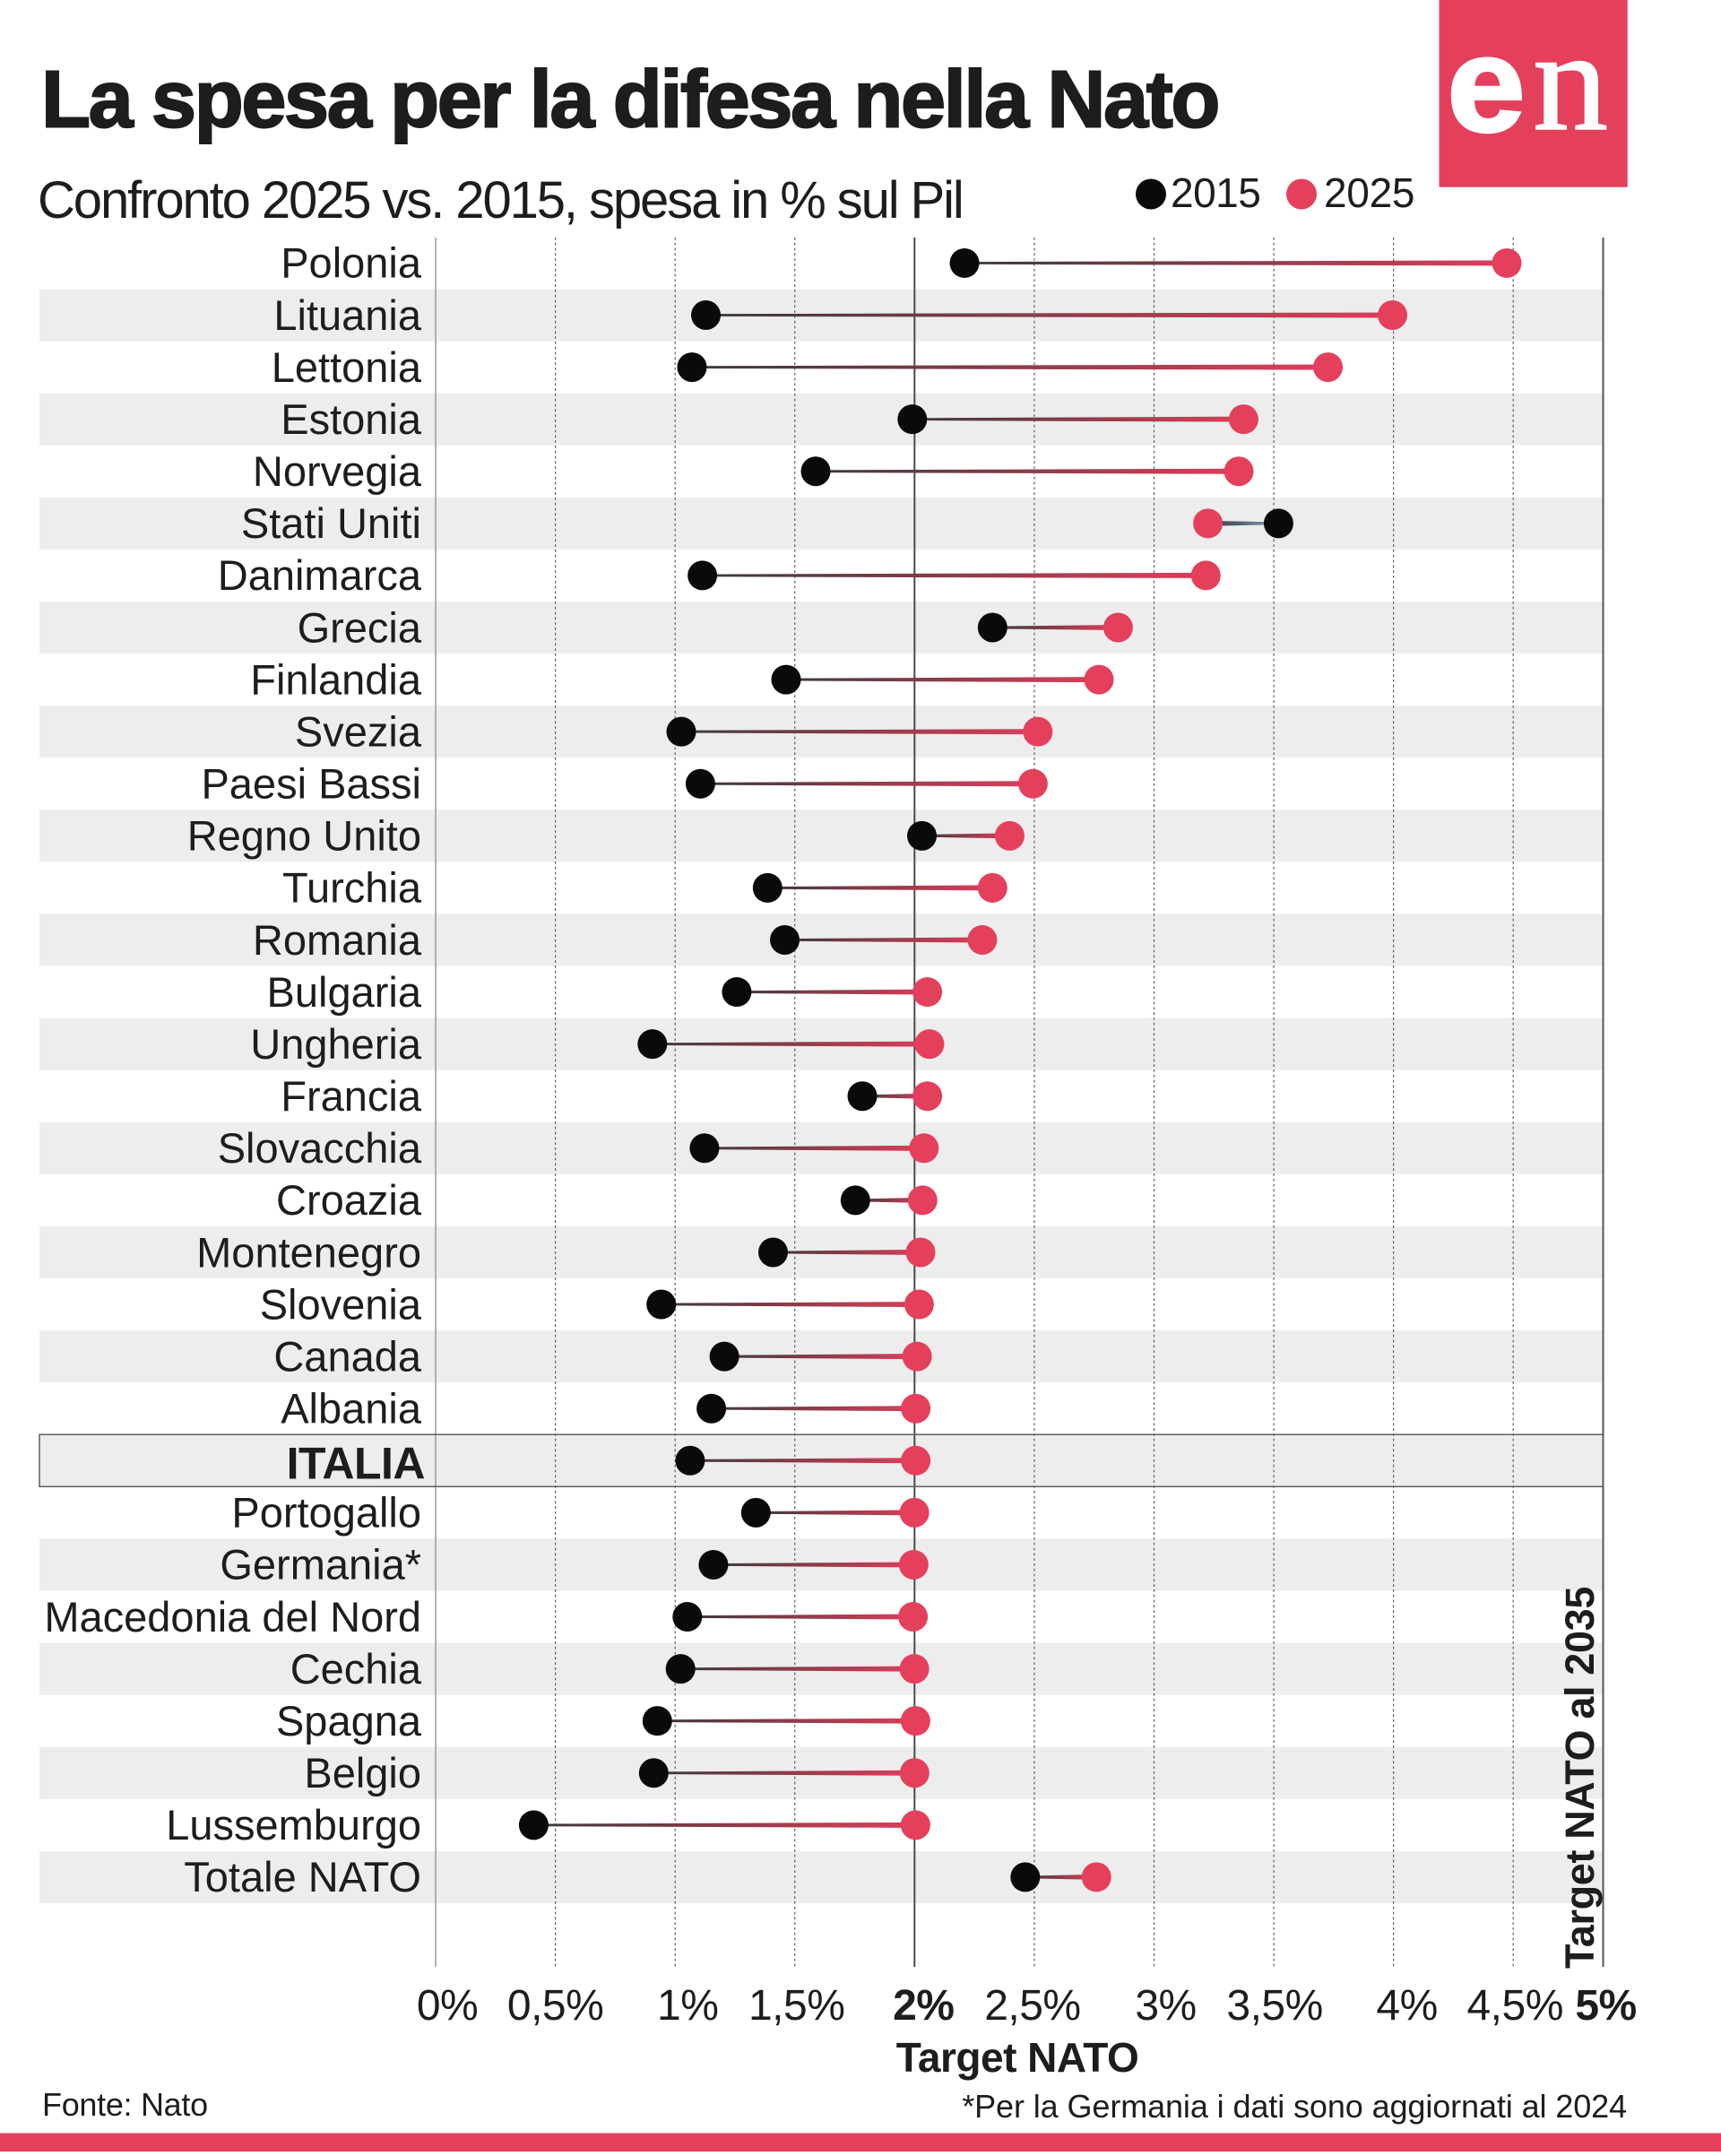 This screenshot has height=2156, width=1721. Describe the element at coordinates (1514, 2006) in the screenshot. I see `svg-text: 4,5%` at that location.